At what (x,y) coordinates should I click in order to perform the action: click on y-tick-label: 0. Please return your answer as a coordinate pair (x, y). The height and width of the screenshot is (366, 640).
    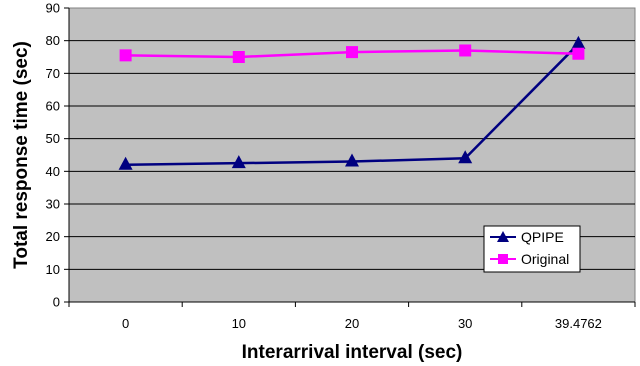
    Looking at the image, I should click on (56, 302).